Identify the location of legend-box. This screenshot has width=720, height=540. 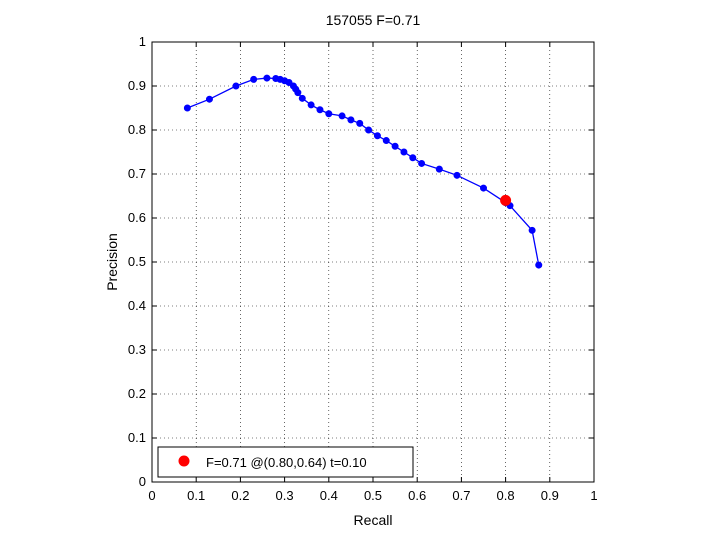
(285, 462).